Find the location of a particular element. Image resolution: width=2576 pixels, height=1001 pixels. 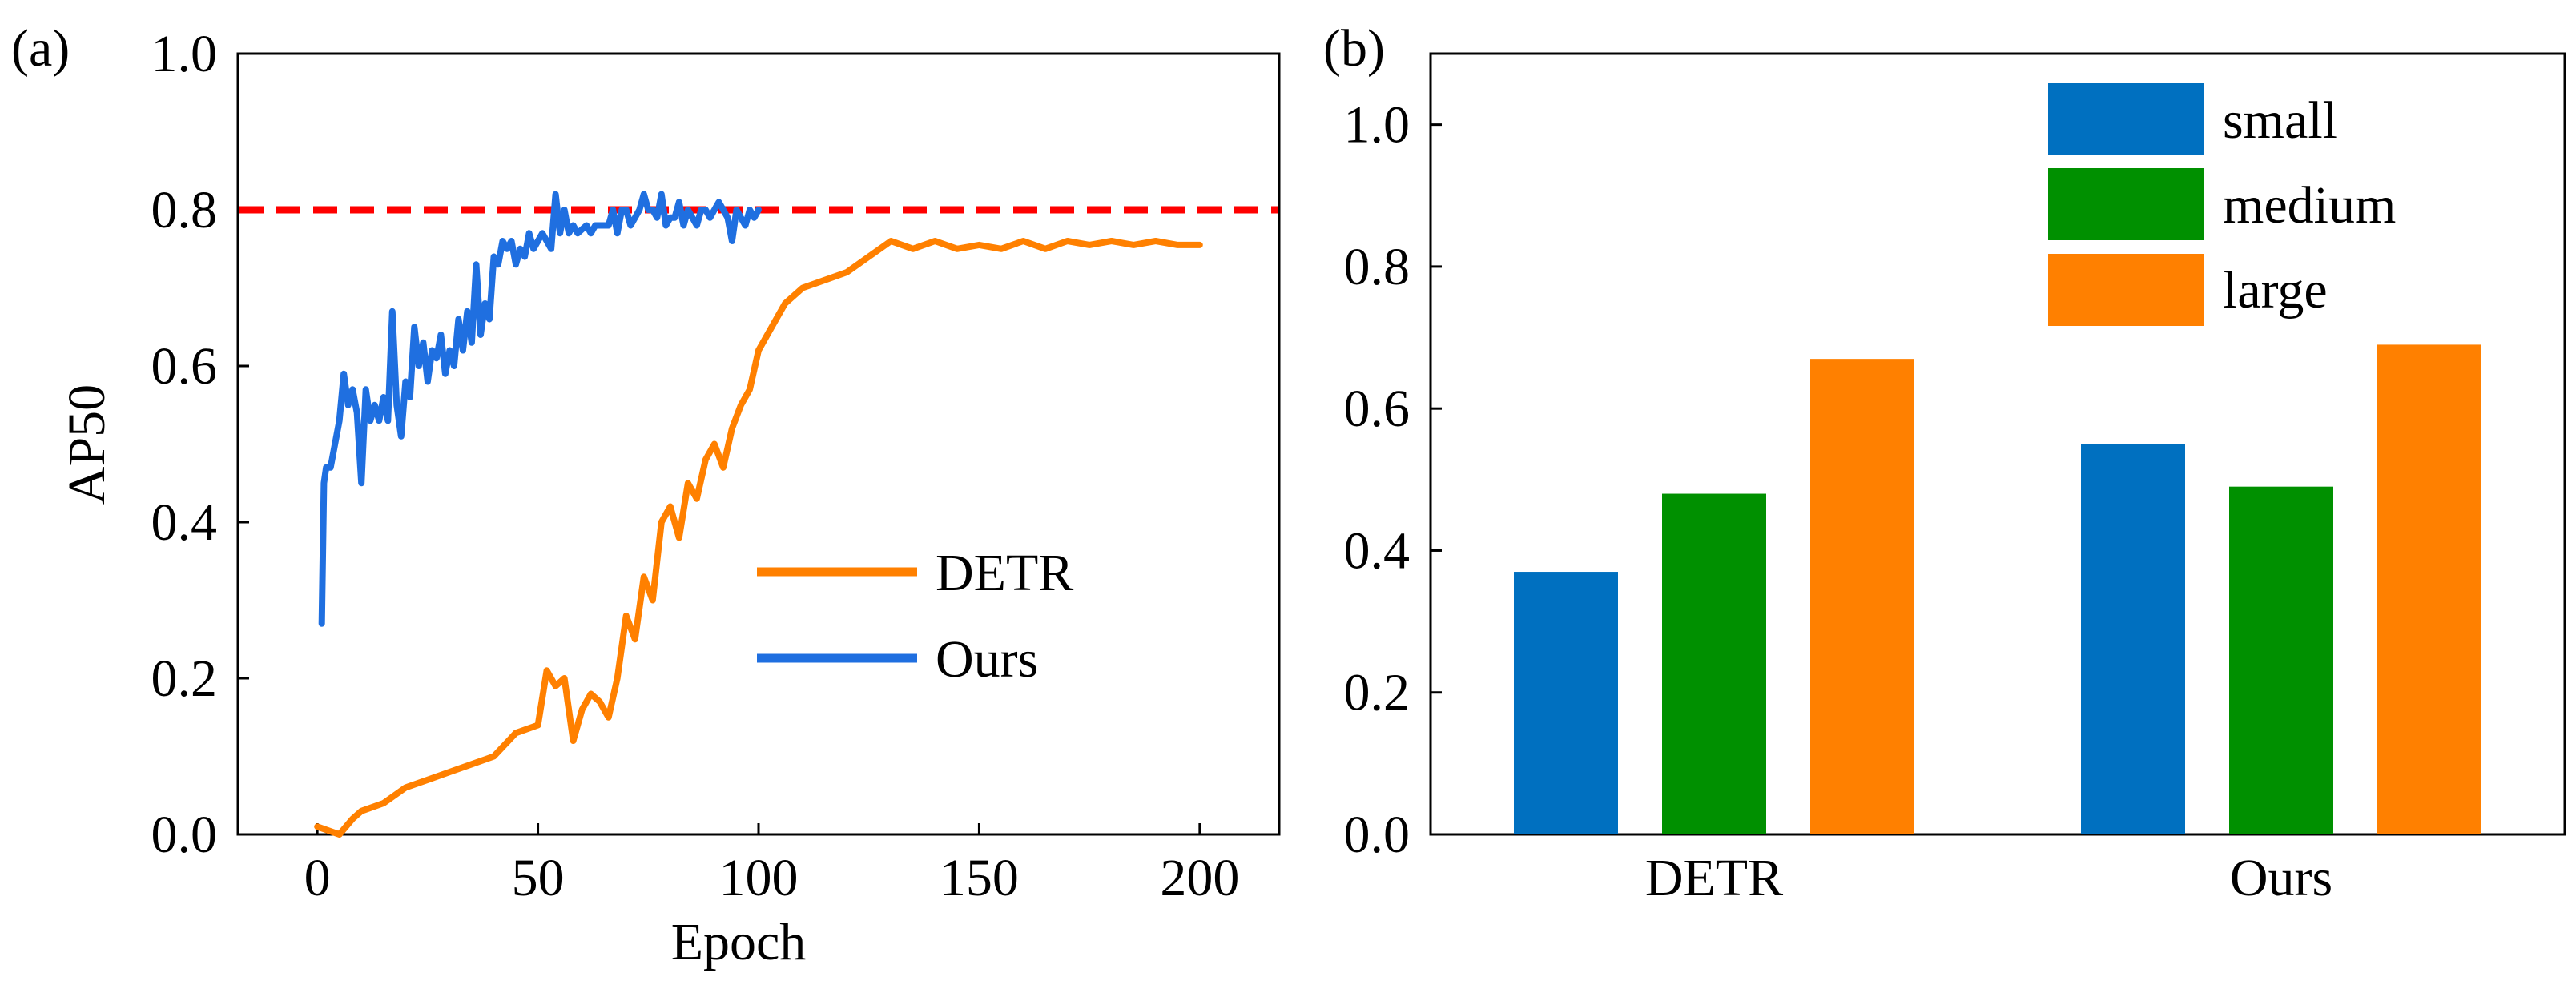

legend-label-small: small is located at coordinates (2280, 120).